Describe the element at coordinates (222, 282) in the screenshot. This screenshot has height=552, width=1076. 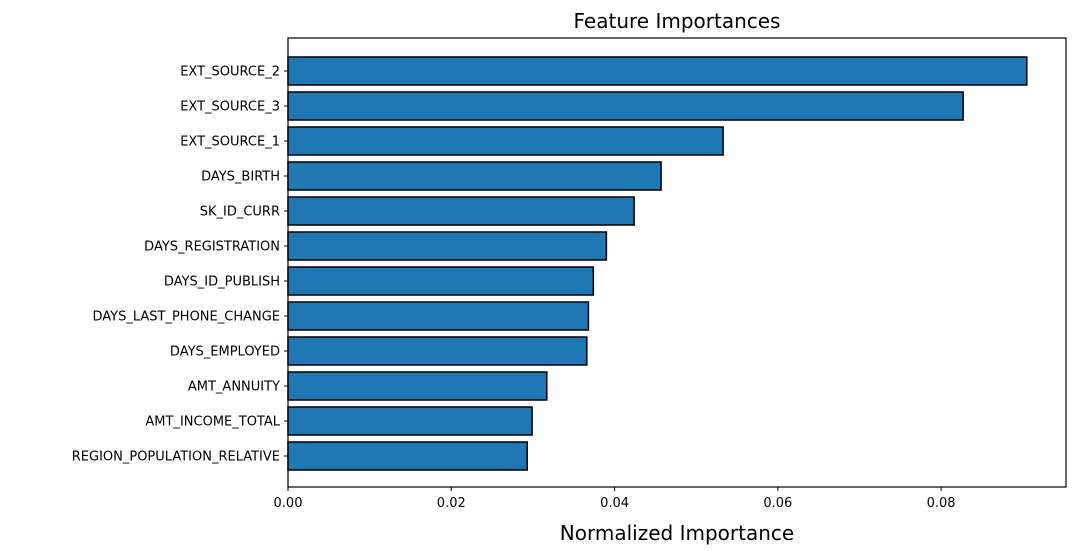
I see `y-tick-label-days_id_publish: DAYS_ID_PUBLISH` at that location.